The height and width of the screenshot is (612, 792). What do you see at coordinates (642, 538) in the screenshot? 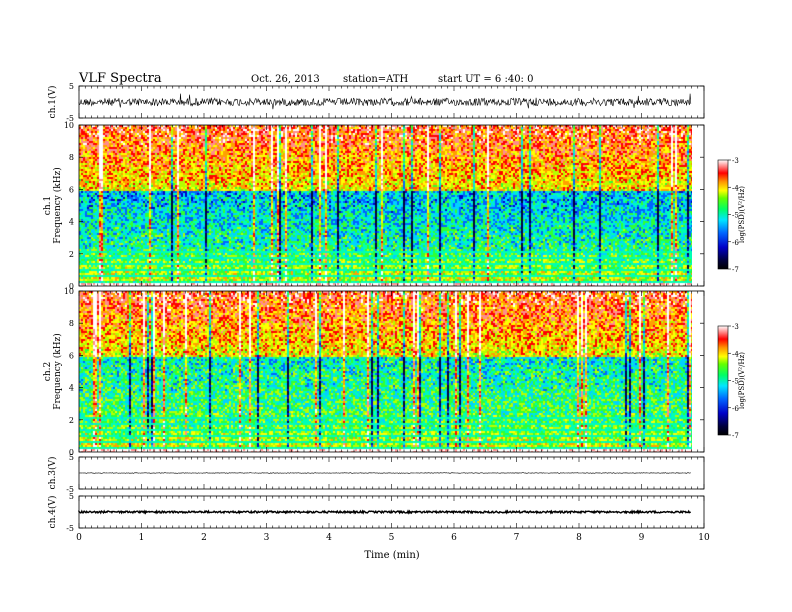
I see `x-tick-label: 9` at bounding box center [642, 538].